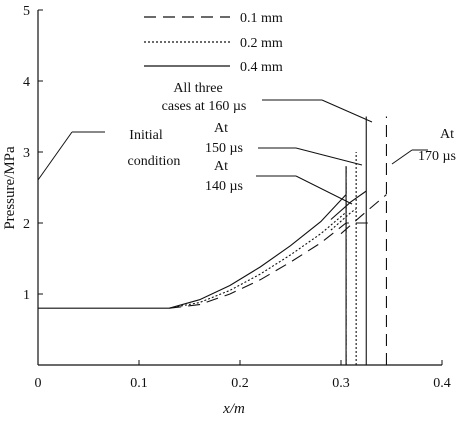  Describe the element at coordinates (146, 135) in the screenshot. I see `annotation-initial-line1: Initial` at that location.